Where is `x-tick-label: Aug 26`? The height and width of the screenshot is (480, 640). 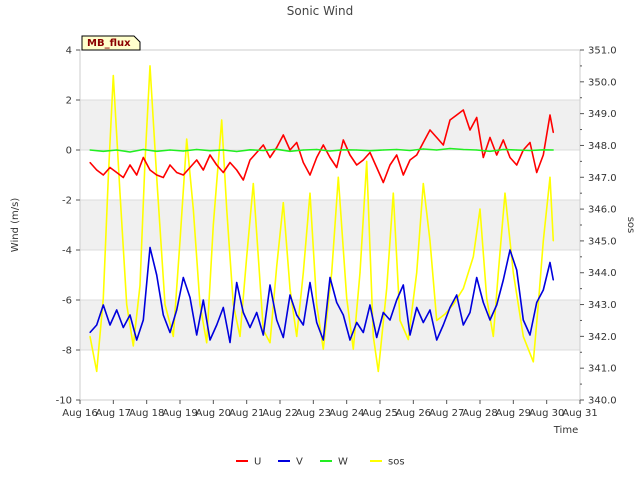
x-tick-label: Aug 26 is located at coordinates (413, 413).